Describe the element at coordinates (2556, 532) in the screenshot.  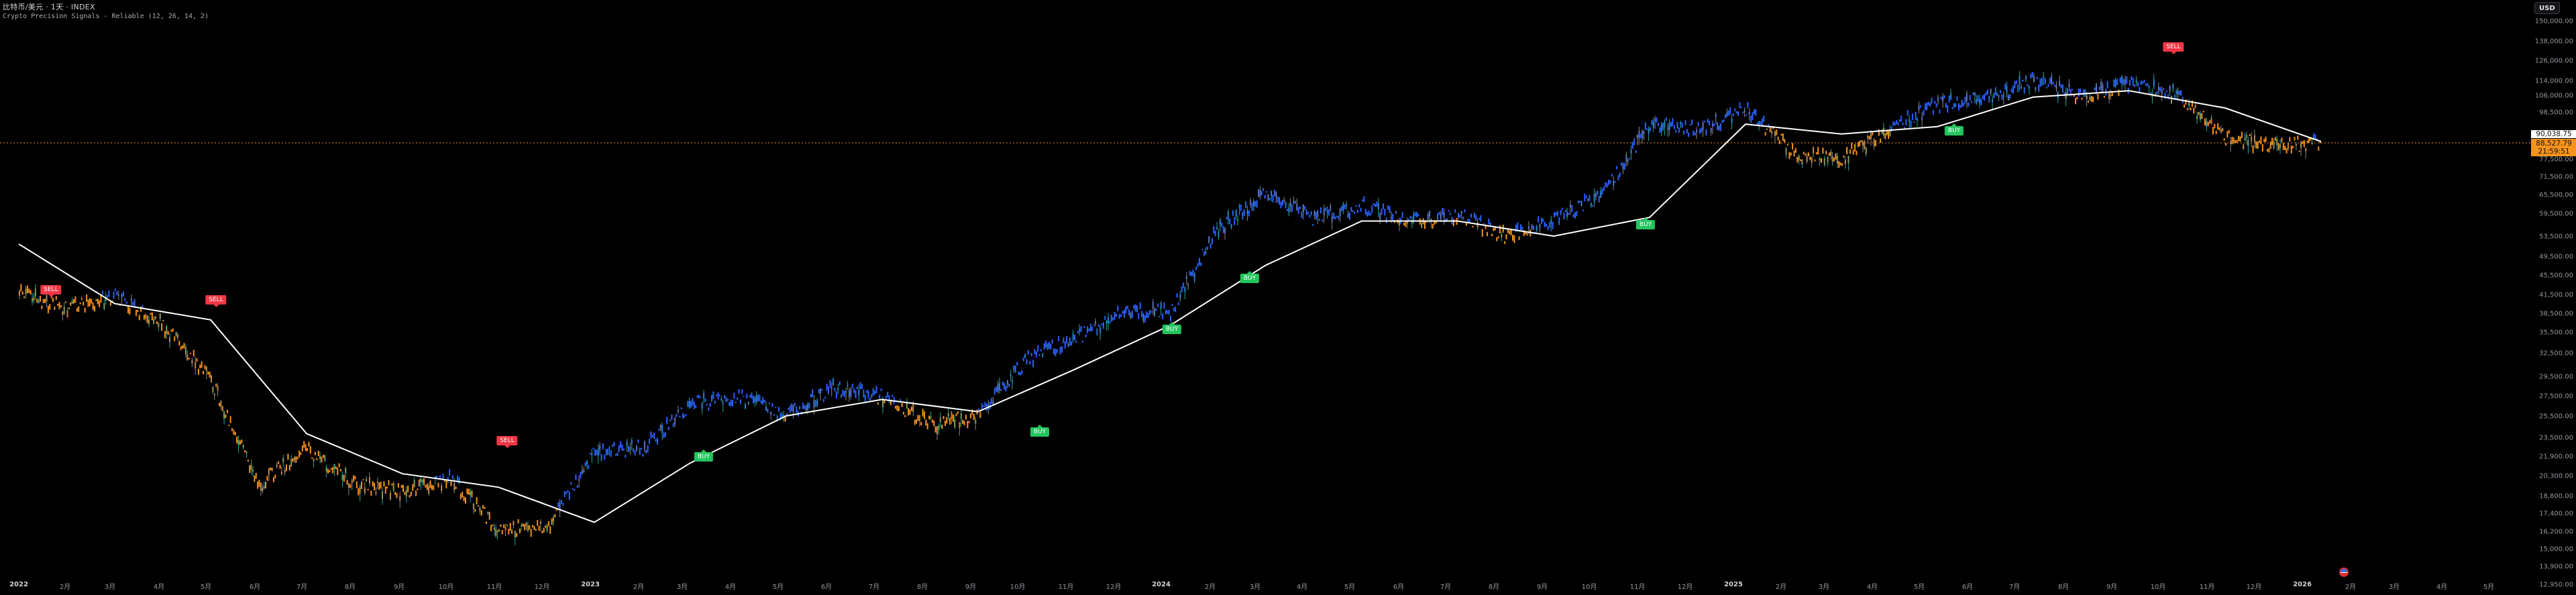
I see `price-tick: 16,200.00` at that location.